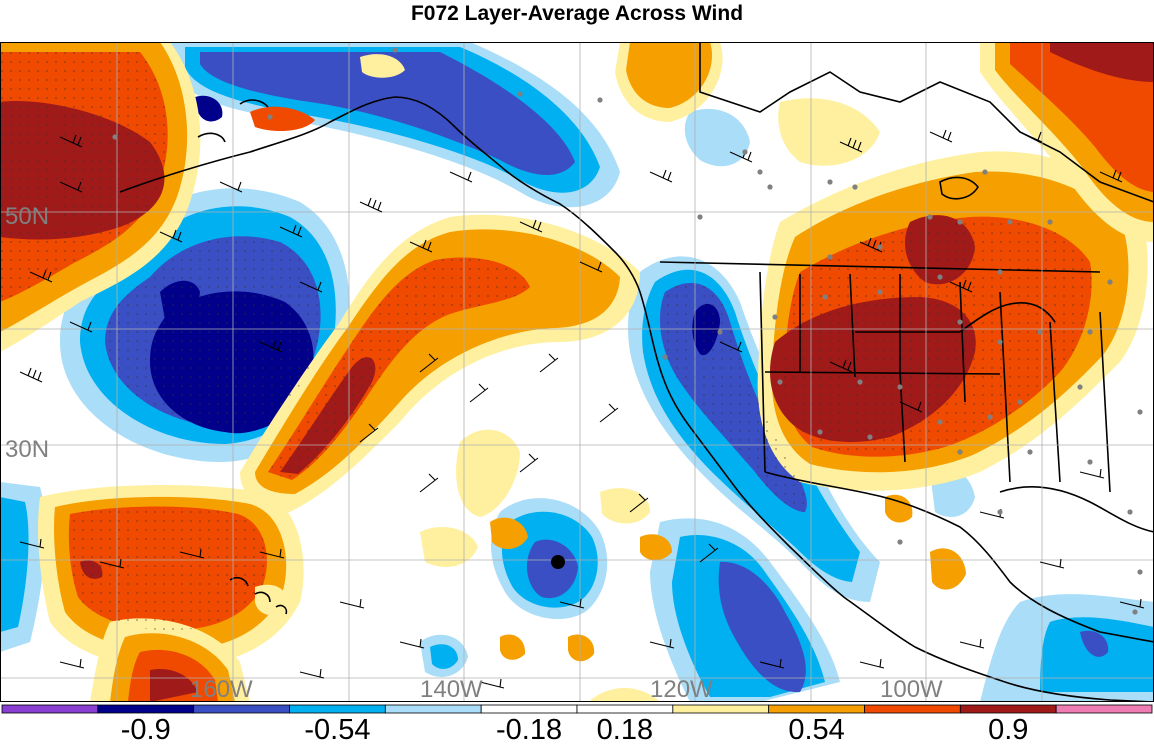 The image size is (1154, 747). What do you see at coordinates (1008, 730) in the screenshot?
I see `colorbar-tick-label: 0.9` at bounding box center [1008, 730].